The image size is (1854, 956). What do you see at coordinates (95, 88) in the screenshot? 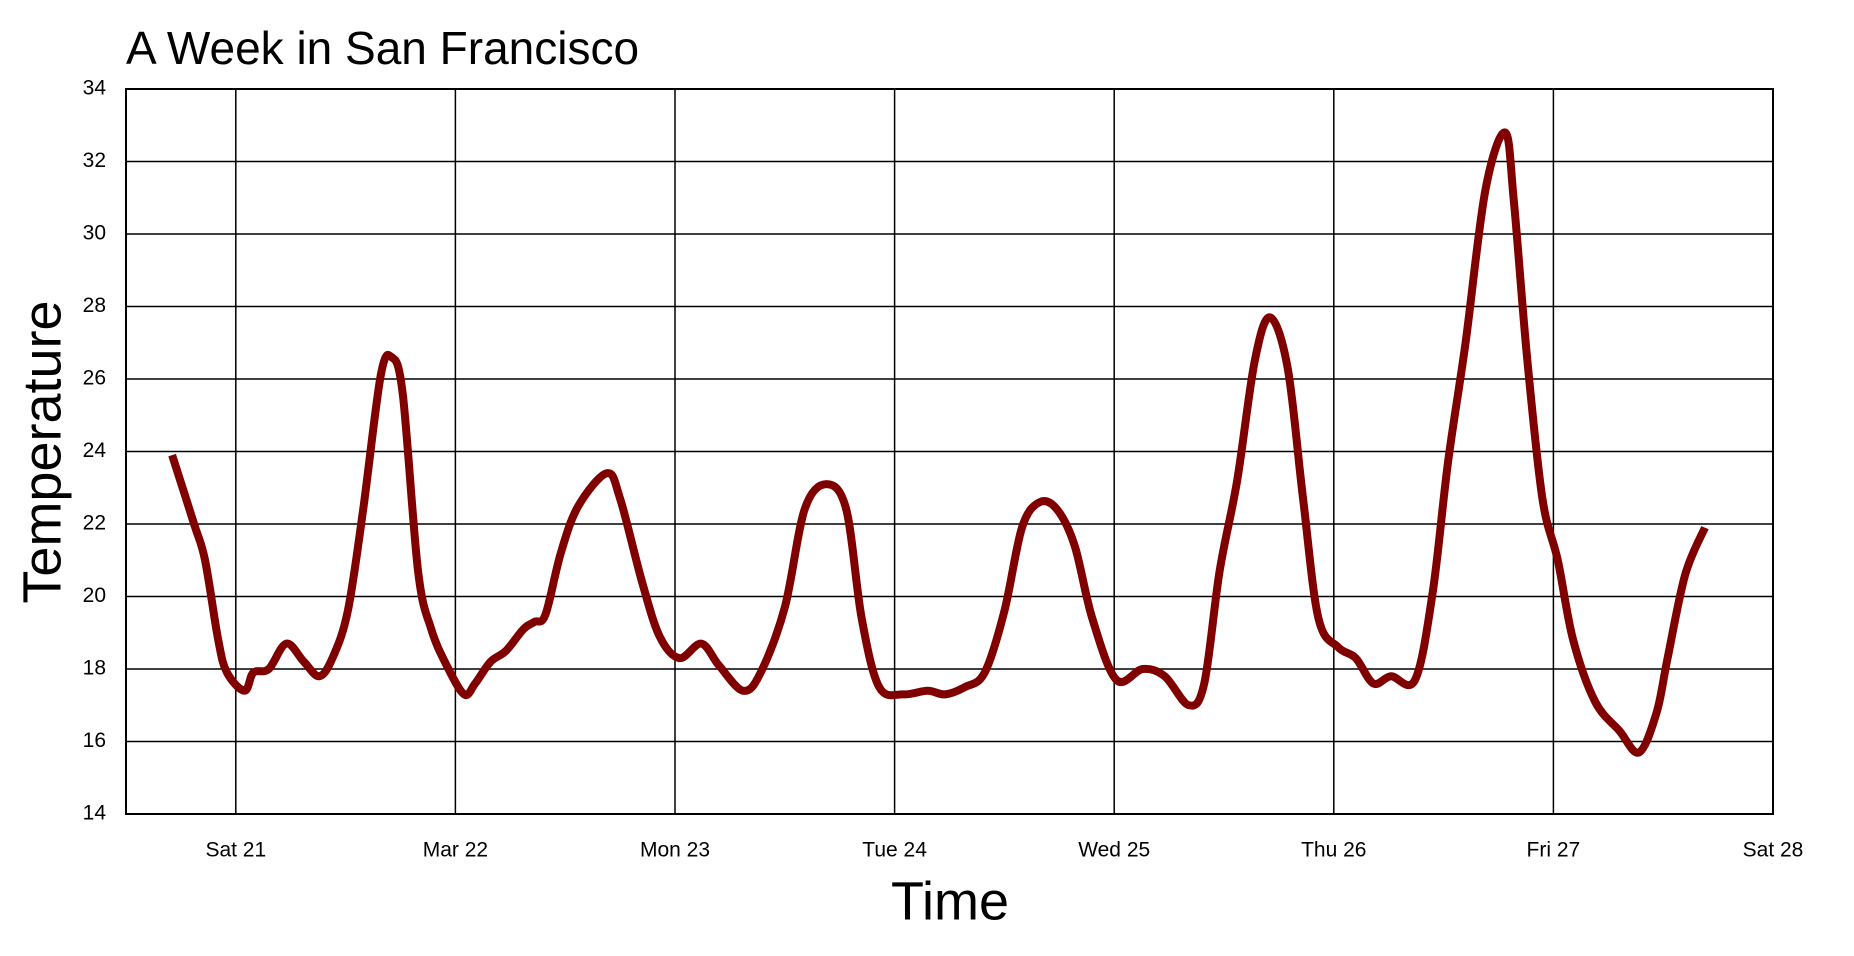
I see `y-tick-label: 34` at bounding box center [95, 88].